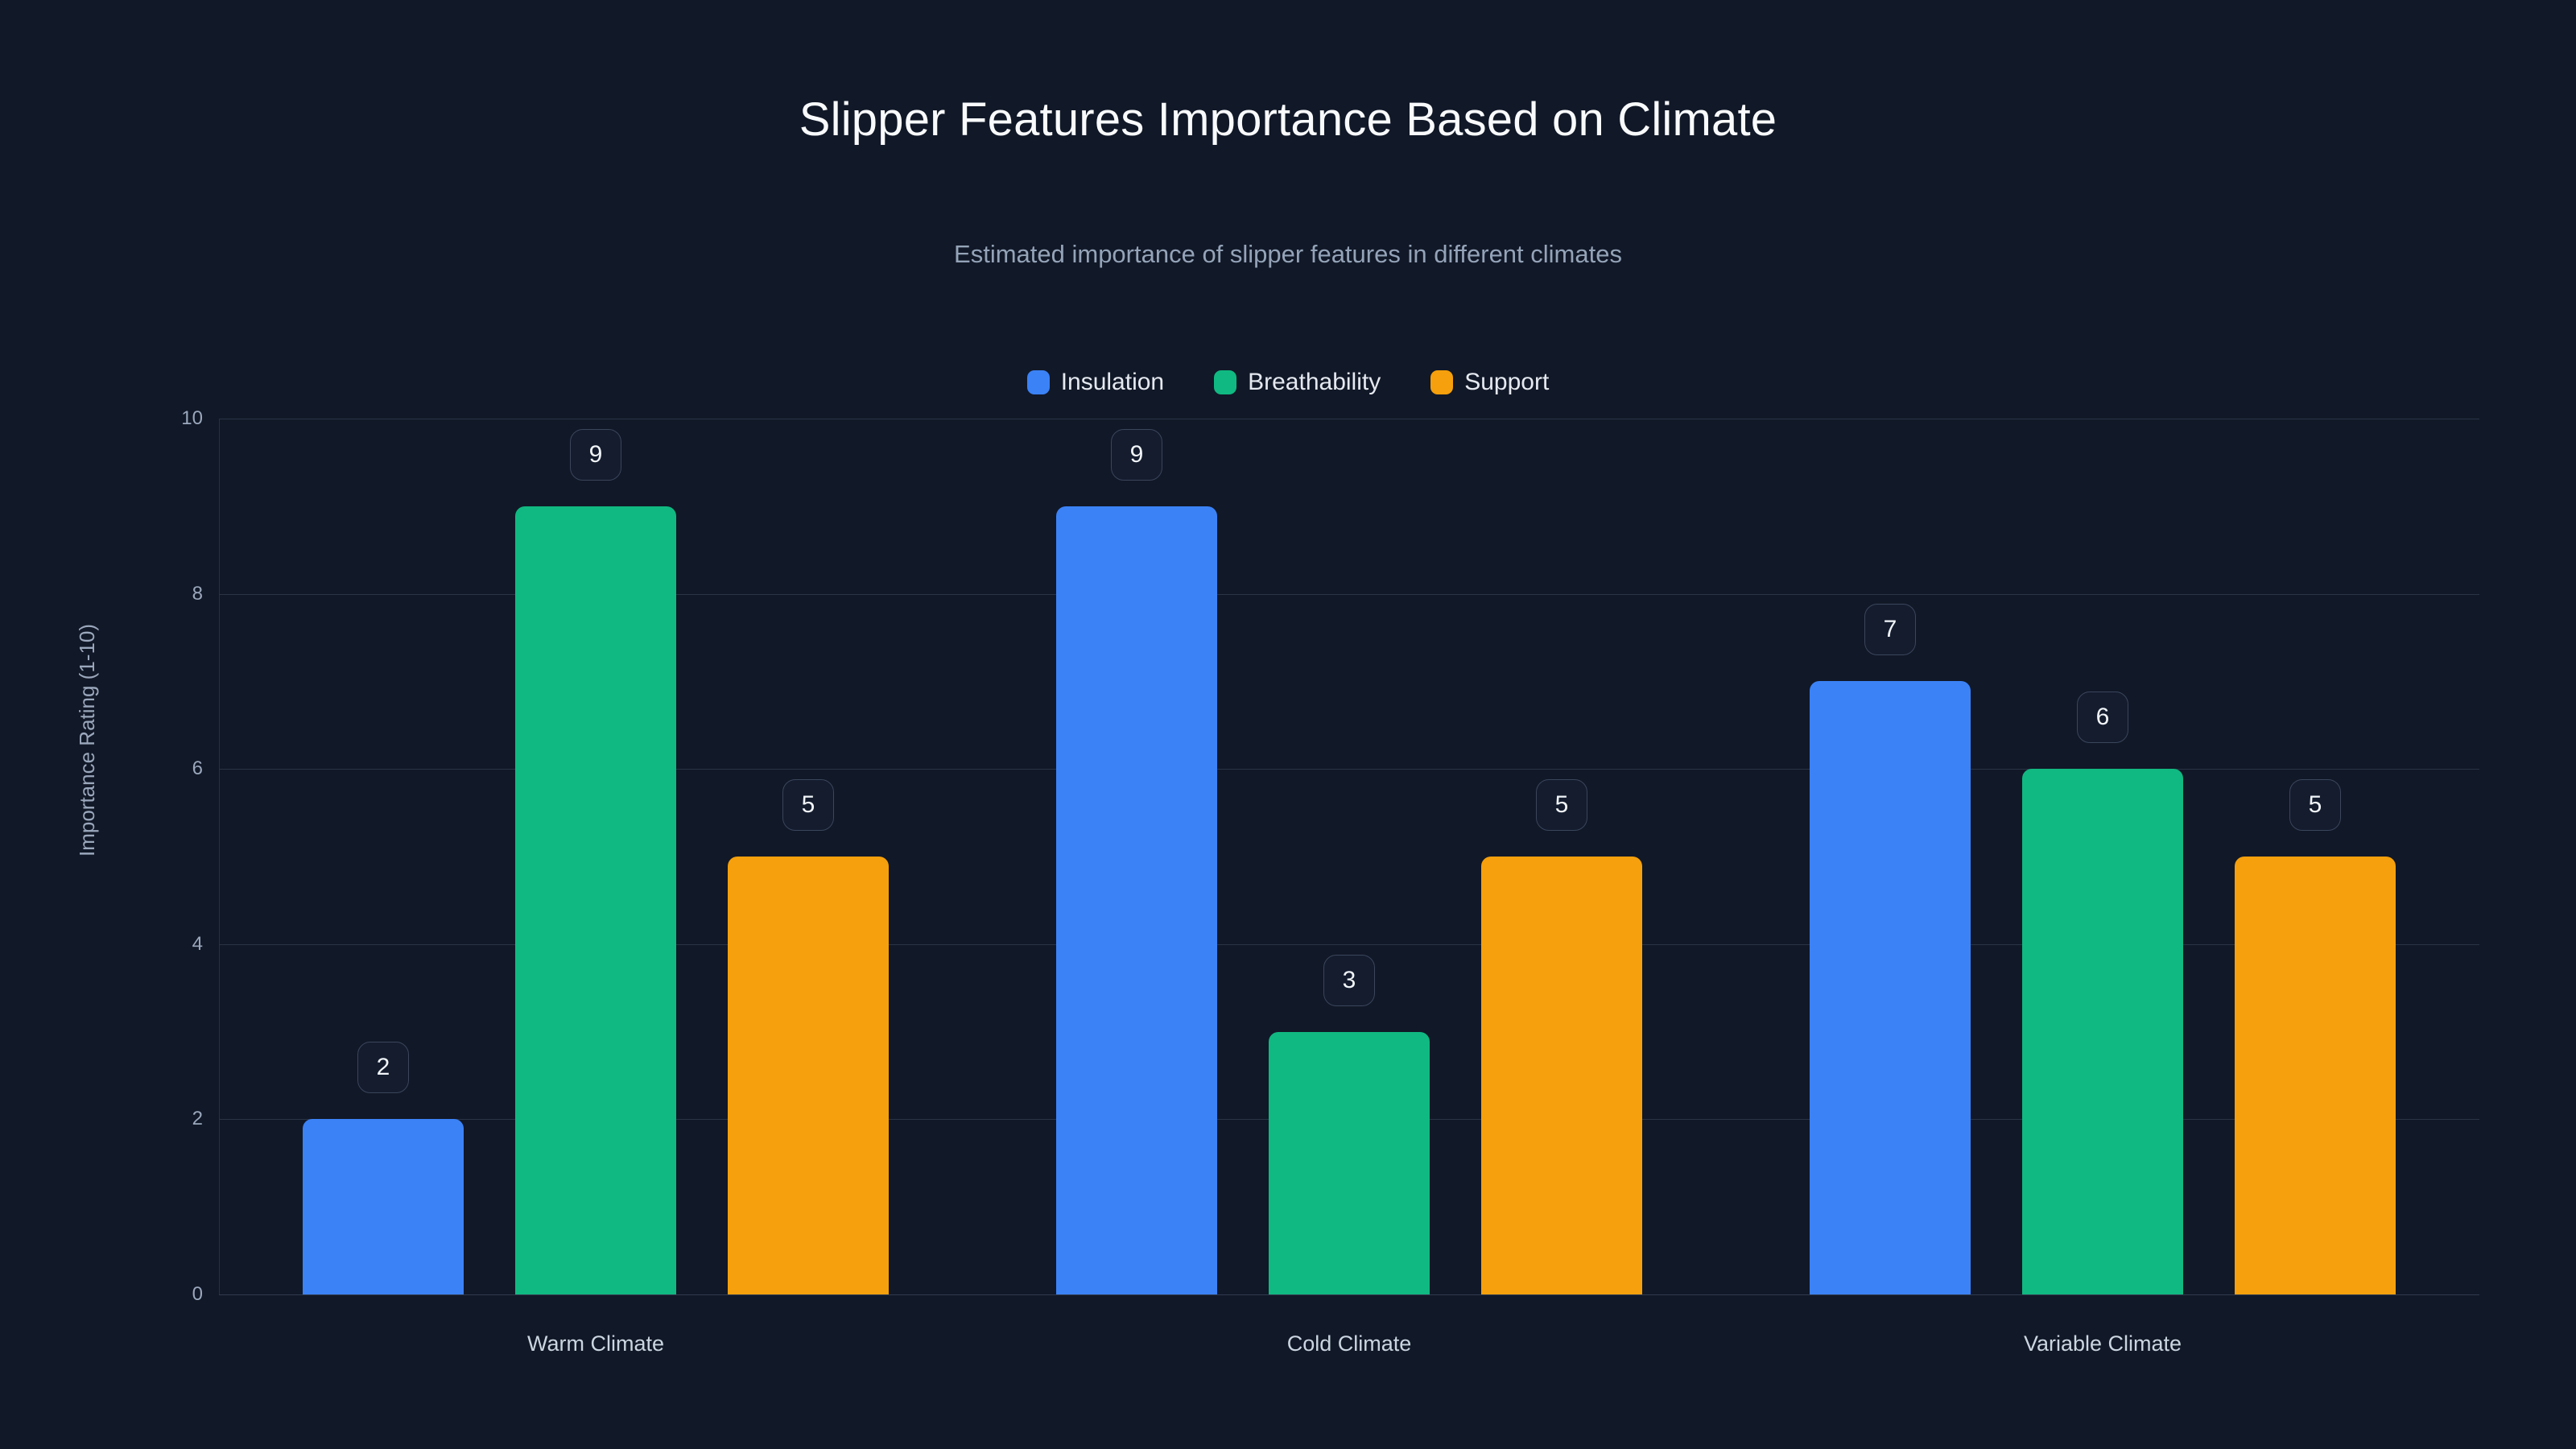 The image size is (2576, 1449). What do you see at coordinates (1112, 382) in the screenshot?
I see `legend-item-label: Insulation` at bounding box center [1112, 382].